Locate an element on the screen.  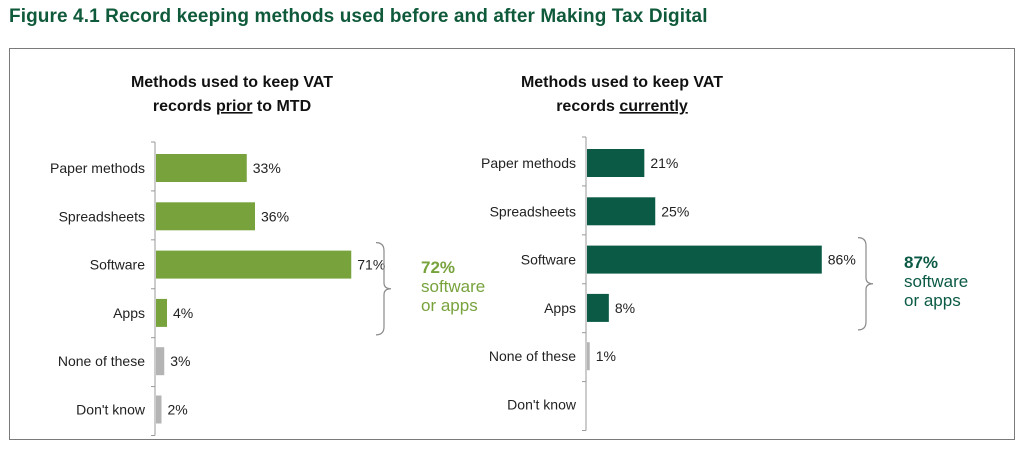
data-label: 21% is located at coordinates (664, 163).